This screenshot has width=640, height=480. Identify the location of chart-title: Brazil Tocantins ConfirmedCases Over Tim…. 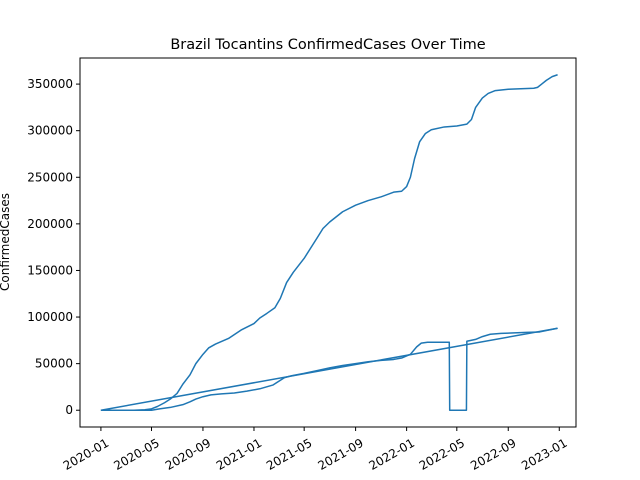
(327, 45).